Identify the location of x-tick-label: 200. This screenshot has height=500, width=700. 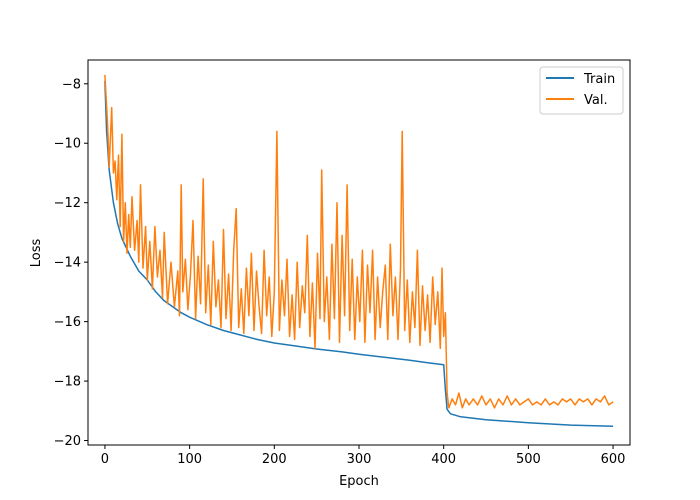
(274, 459).